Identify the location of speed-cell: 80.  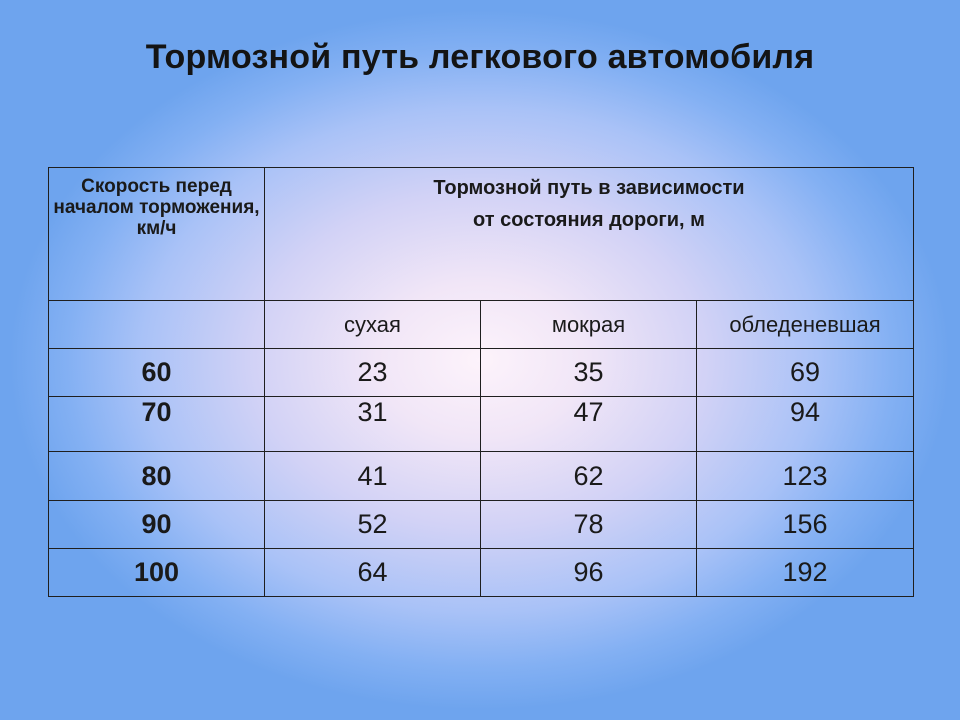
(156, 476).